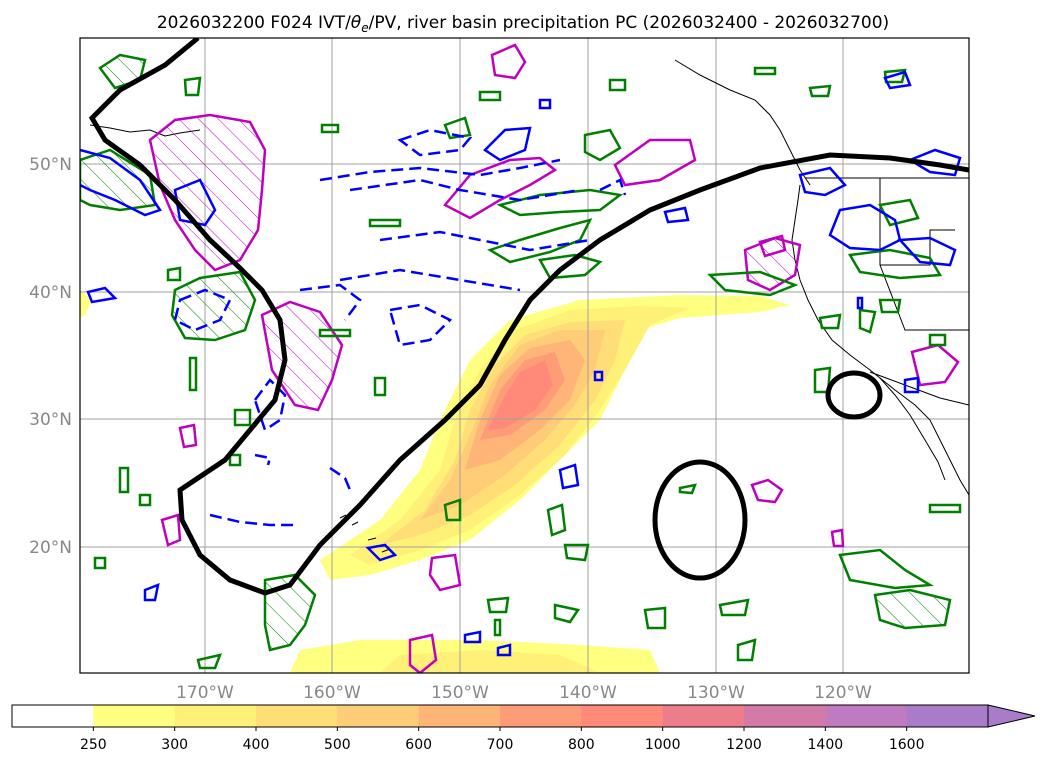  Describe the element at coordinates (886, 569) in the screenshot. I see `theta-se-band` at that location.